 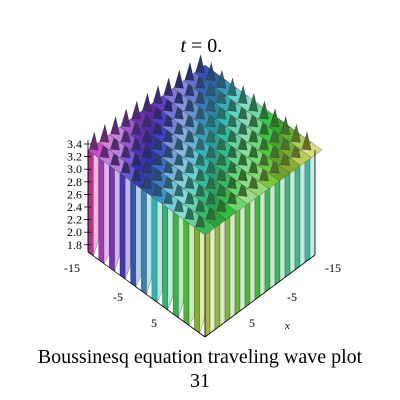 What do you see at coordinates (333, 268) in the screenshot?
I see `x-tick-label: -15` at bounding box center [333, 268].